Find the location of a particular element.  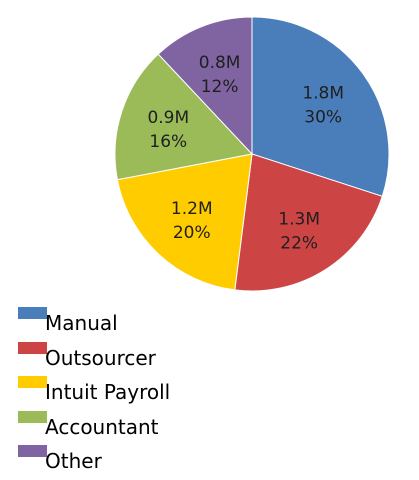

legend-swatch-other is located at coordinates (32, 451).